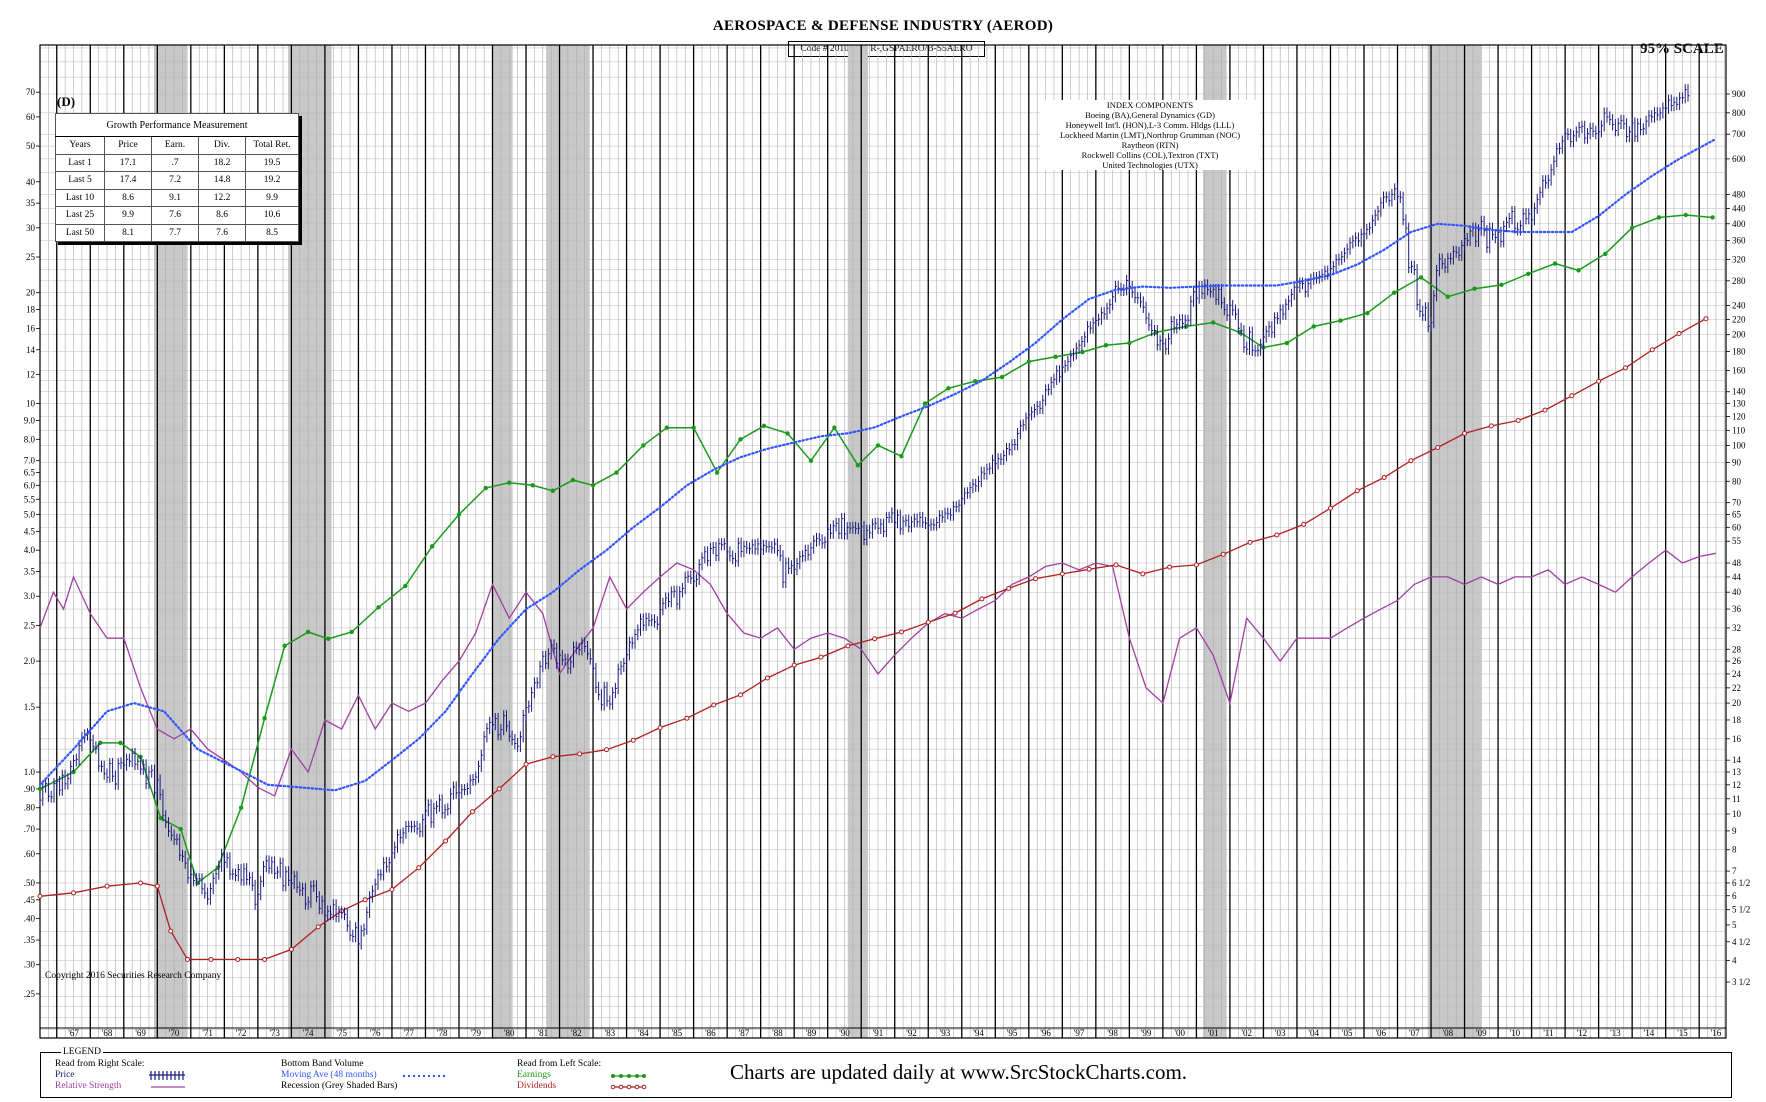  Describe the element at coordinates (710, 1033) in the screenshot. I see `x-tick-label: '86` at that location.